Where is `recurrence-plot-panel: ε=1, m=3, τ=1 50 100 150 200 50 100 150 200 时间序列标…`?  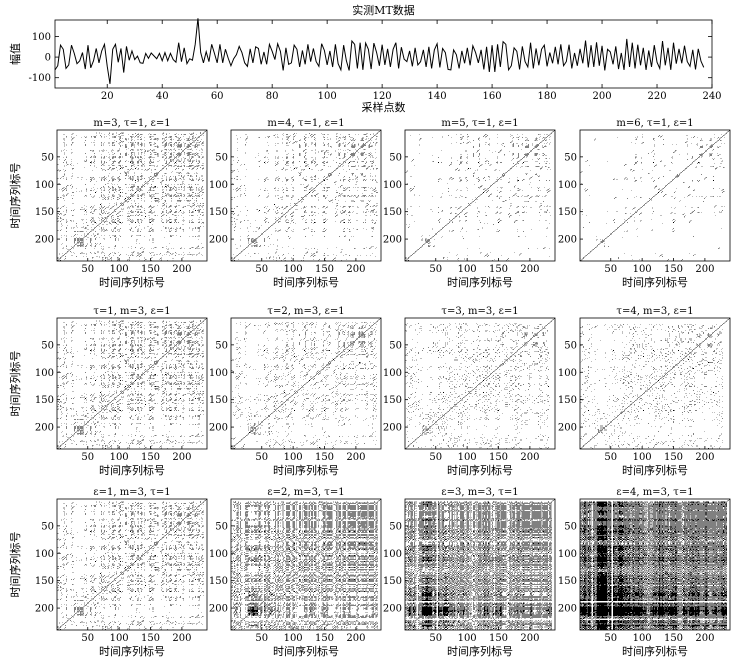 recurrence-plot-panel: ε=1, m=3, τ=1 50 100 150 200 50 100 150 200 时间序列标… is located at coordinates (108, 572).